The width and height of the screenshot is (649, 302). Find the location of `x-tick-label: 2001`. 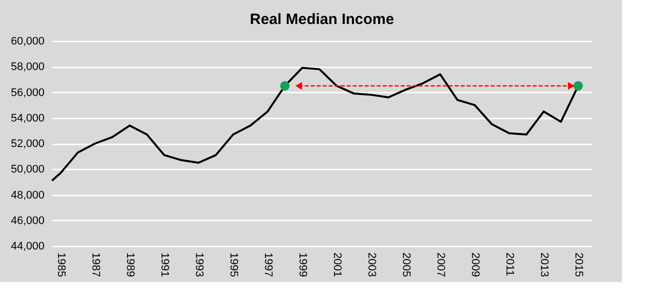

x-tick-label: 2001 is located at coordinates (337, 264).